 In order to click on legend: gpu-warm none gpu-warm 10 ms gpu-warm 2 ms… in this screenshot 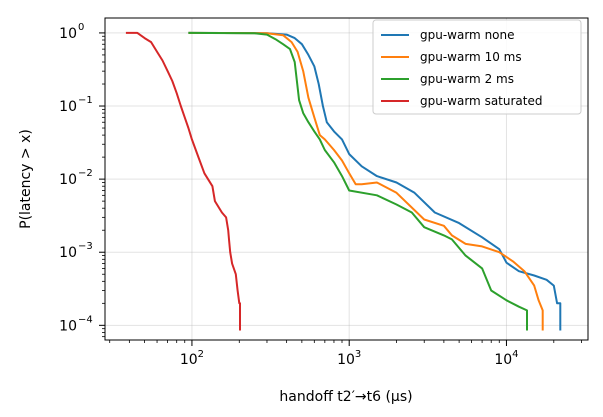, I will do `click(477, 67)`.